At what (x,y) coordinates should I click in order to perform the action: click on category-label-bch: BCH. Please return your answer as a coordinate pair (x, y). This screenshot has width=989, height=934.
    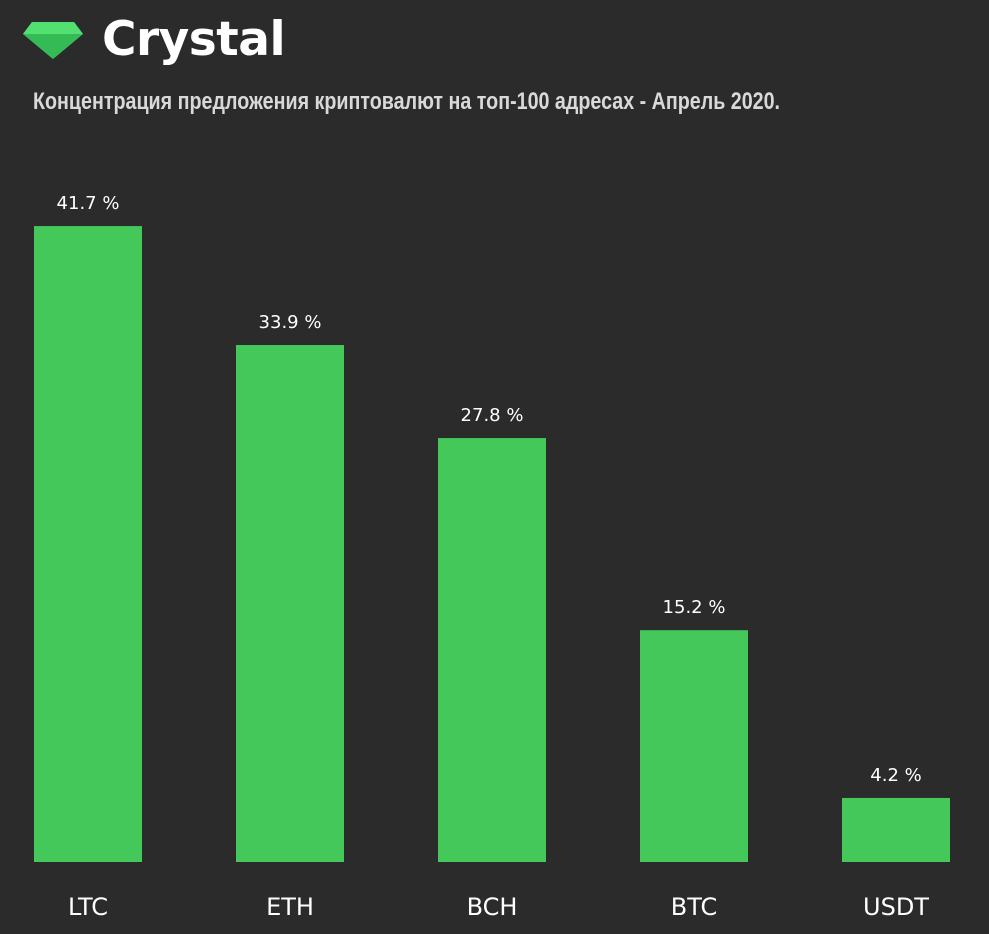
    Looking at the image, I should click on (492, 907).